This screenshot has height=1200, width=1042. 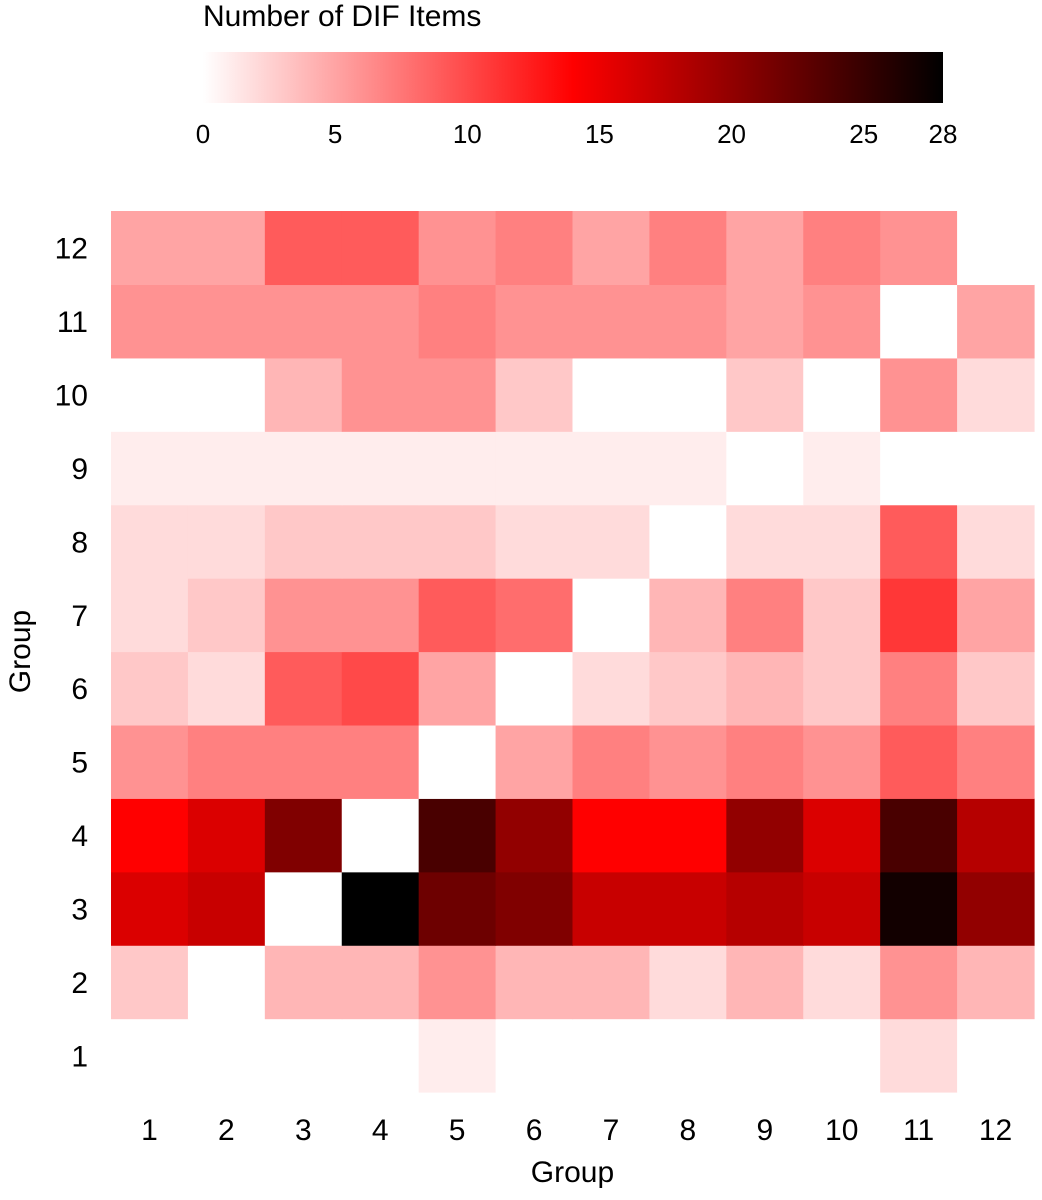 I want to click on x-tick-label: 9, so click(x=764, y=1130).